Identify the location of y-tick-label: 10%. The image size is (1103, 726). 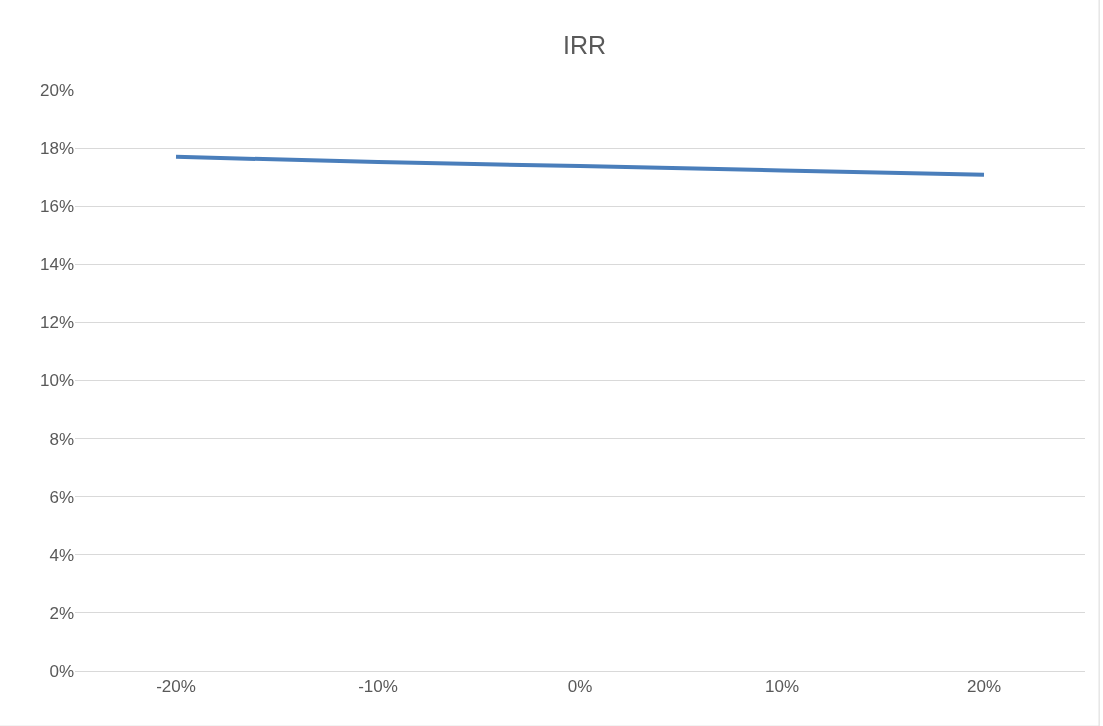
(56, 381).